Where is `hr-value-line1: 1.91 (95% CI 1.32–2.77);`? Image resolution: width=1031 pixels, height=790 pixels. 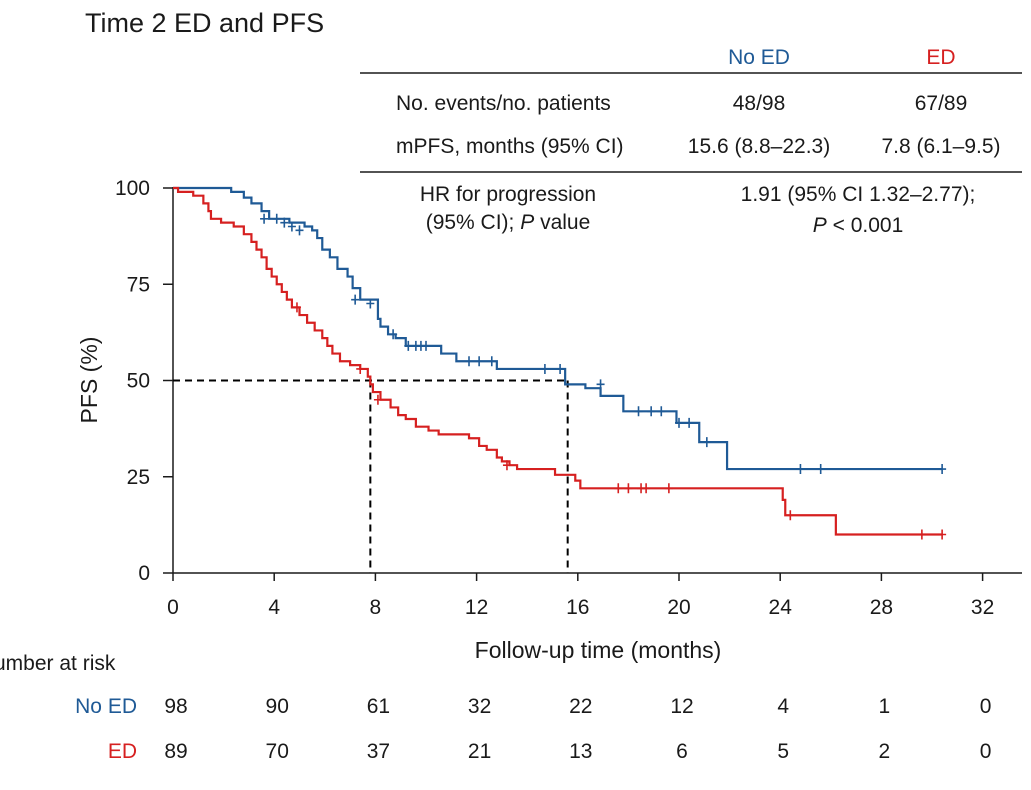
hr-value-line1: 1.91 (95% CI 1.32–2.77); is located at coordinates (858, 194).